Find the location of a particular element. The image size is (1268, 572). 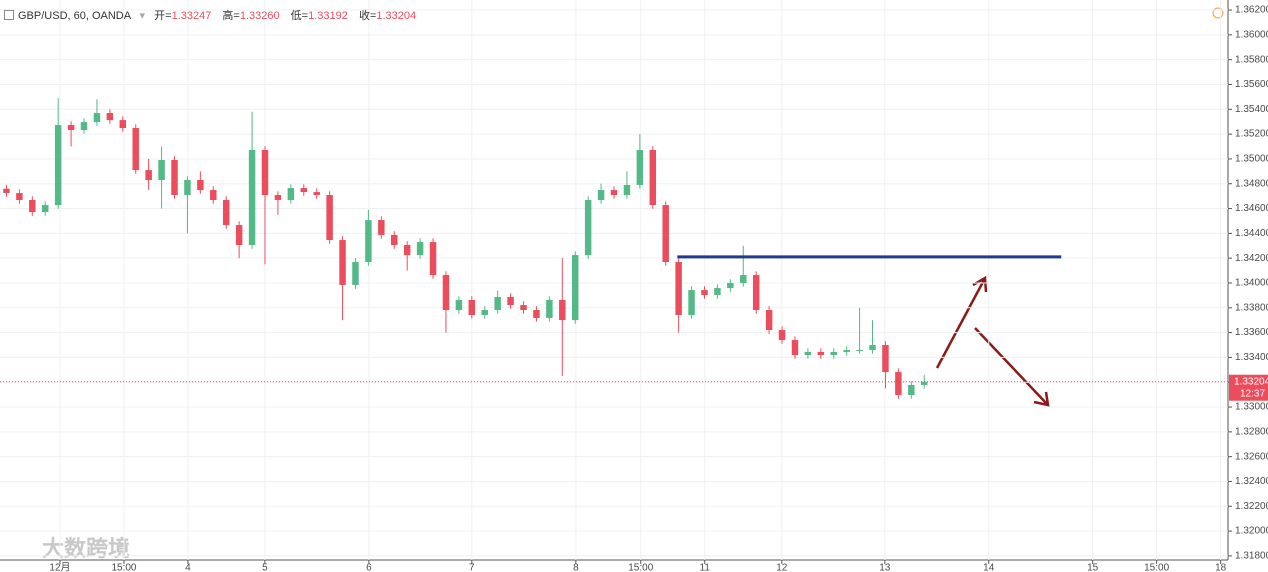

y-tick-label: 1.33600 is located at coordinates (1251, 332).